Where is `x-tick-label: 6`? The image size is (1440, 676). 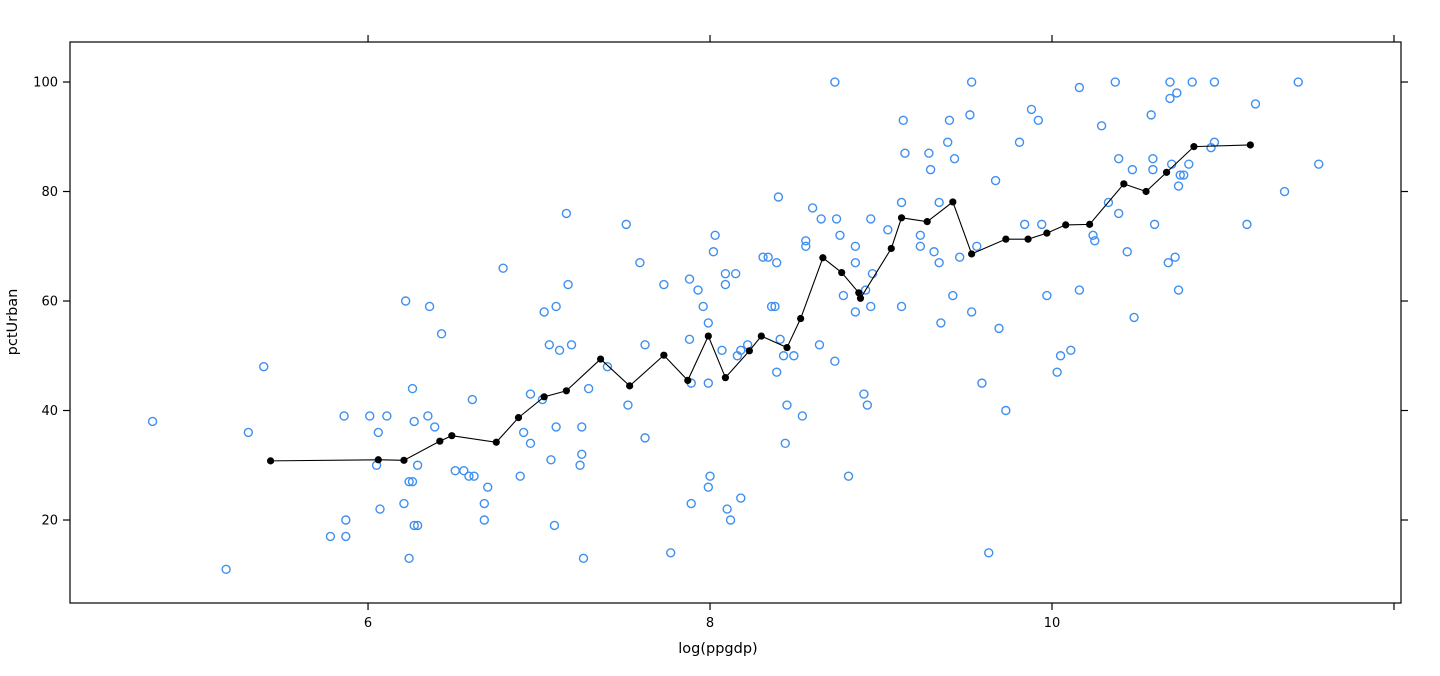
x-tick-label: 6 is located at coordinates (368, 623).